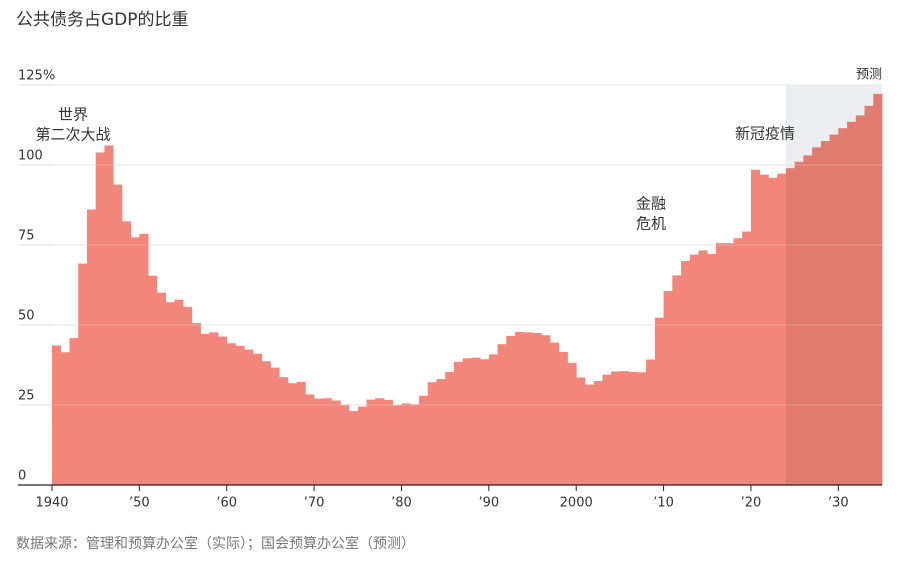 This screenshot has height=569, width=900. What do you see at coordinates (651, 224) in the screenshot?
I see `annotation: 危机` at bounding box center [651, 224].